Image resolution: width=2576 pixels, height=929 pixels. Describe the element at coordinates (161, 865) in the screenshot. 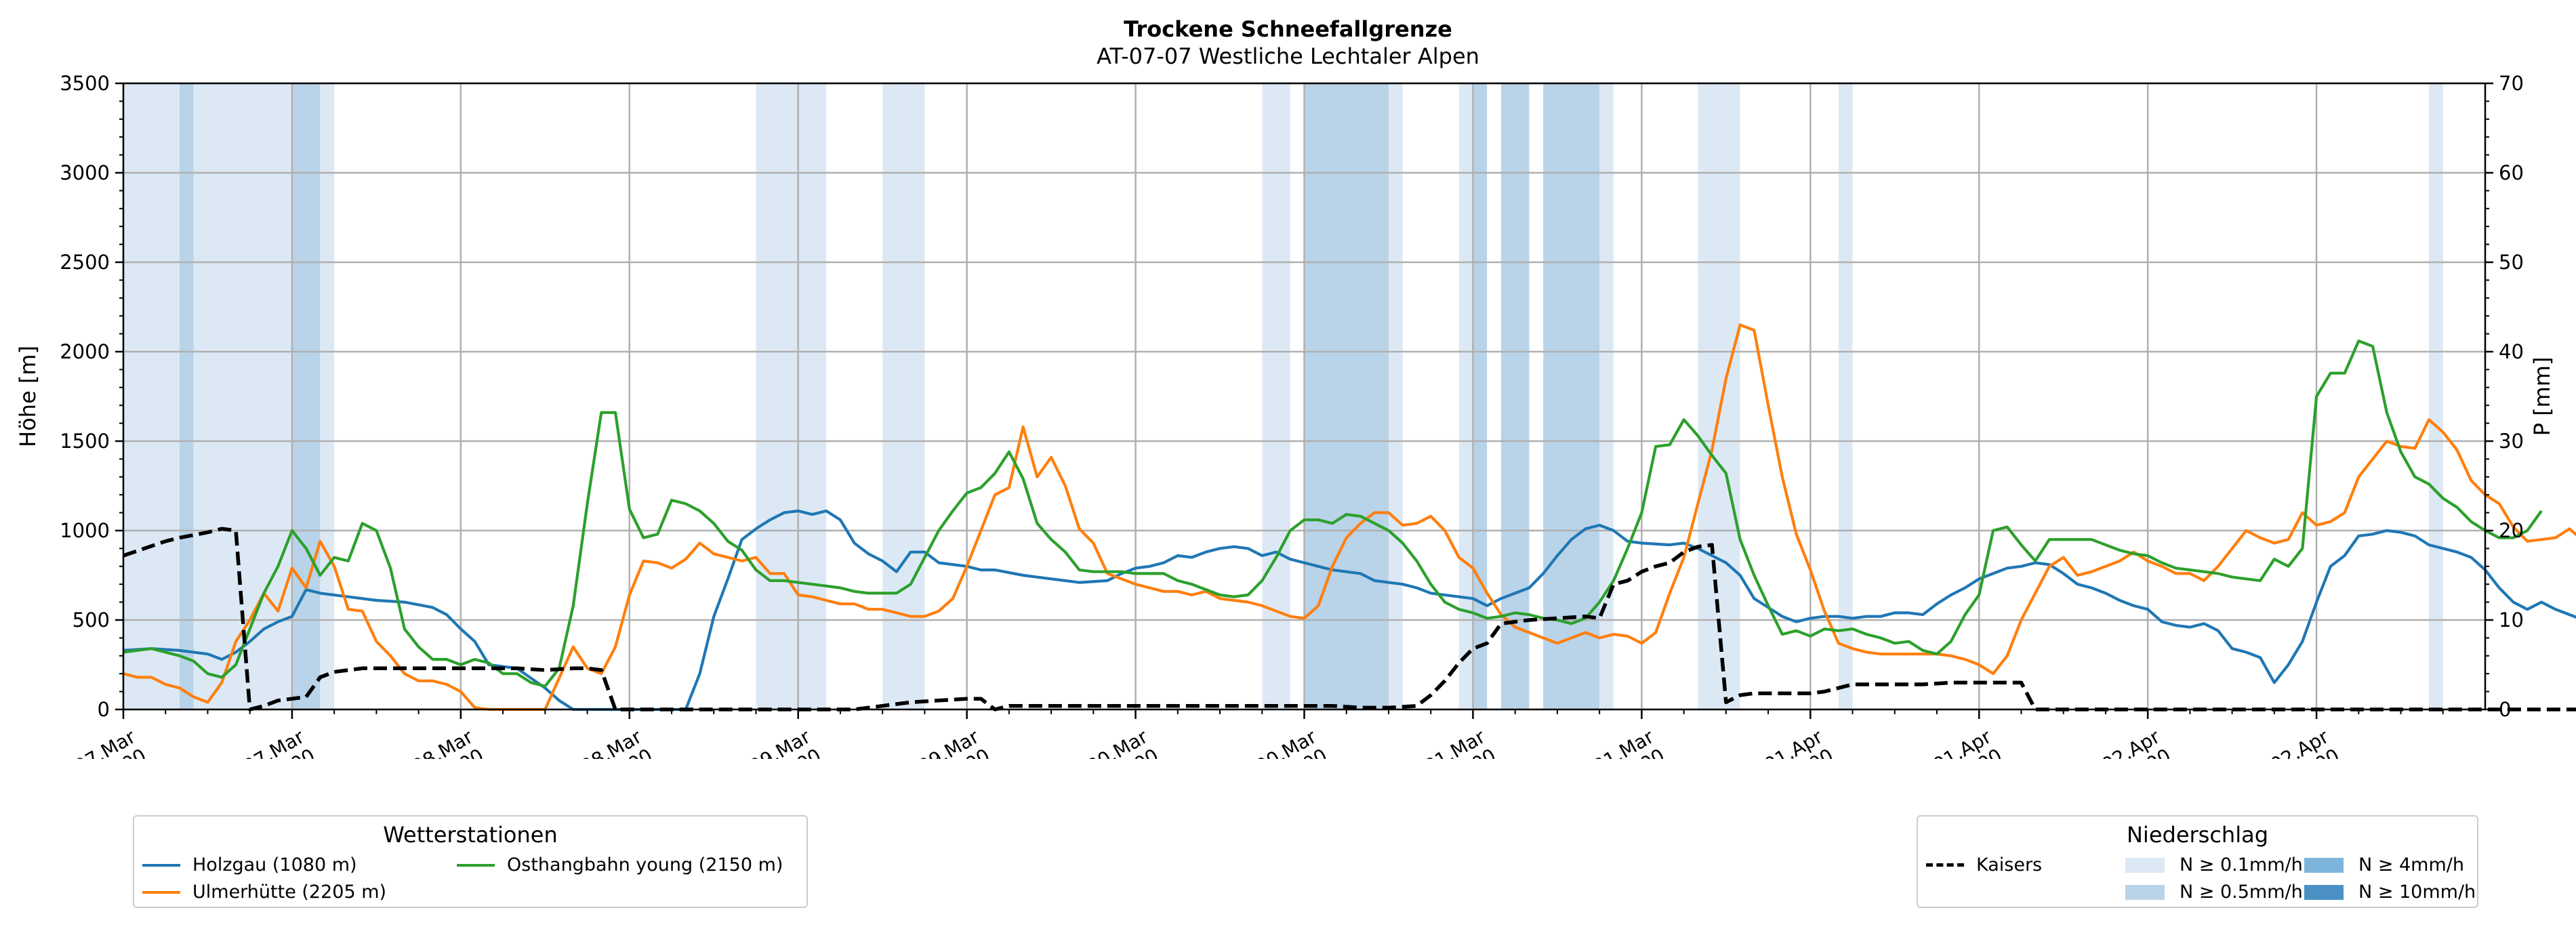

I see `holzgau-swatch` at that location.